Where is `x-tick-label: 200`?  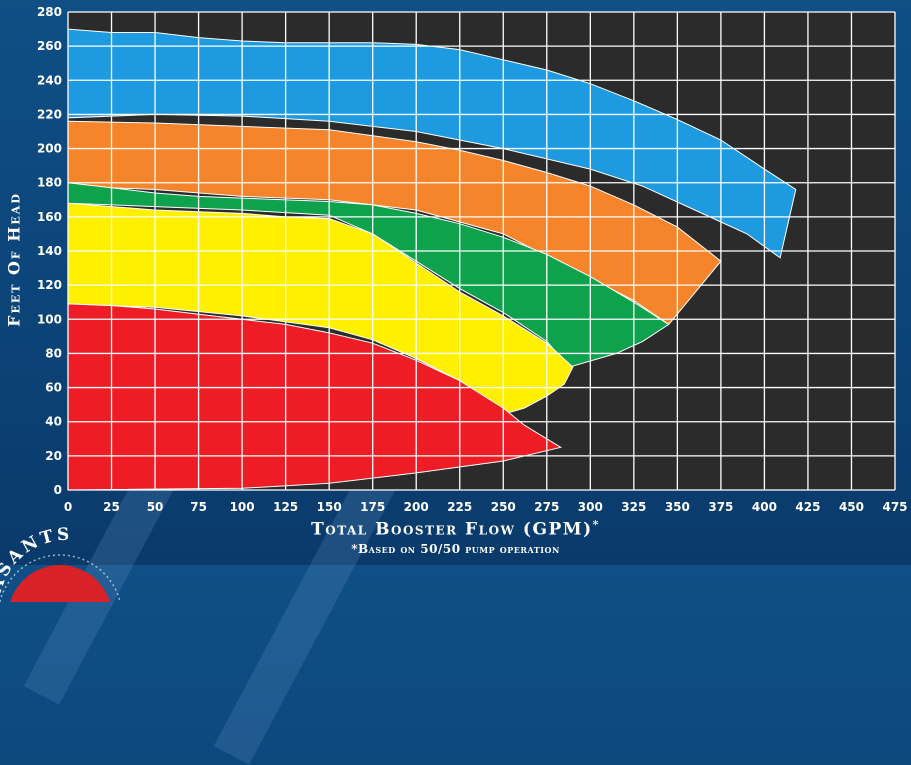
x-tick-label: 200 is located at coordinates (416, 507).